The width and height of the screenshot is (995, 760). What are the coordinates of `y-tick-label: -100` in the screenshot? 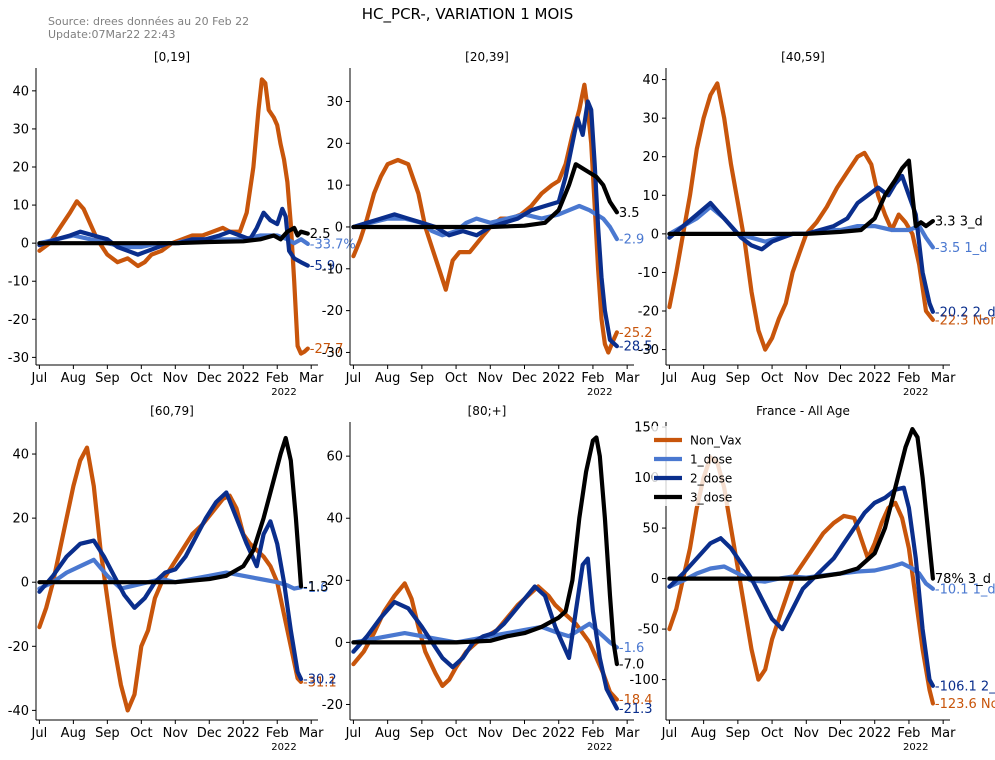 It's located at (644, 680).